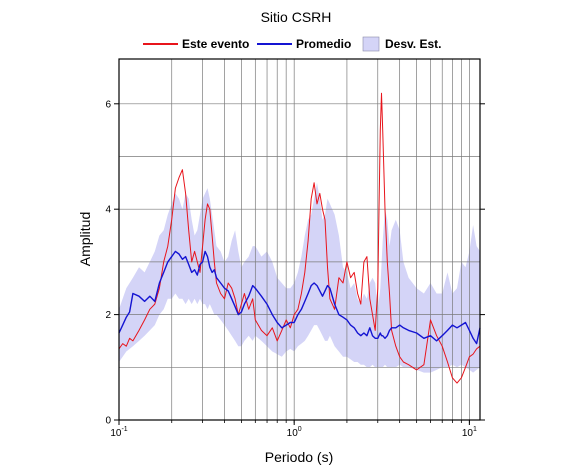 The height and width of the screenshot is (475, 586). Describe the element at coordinates (294, 432) in the screenshot. I see `x-tick-label: 10⁰` at that location.